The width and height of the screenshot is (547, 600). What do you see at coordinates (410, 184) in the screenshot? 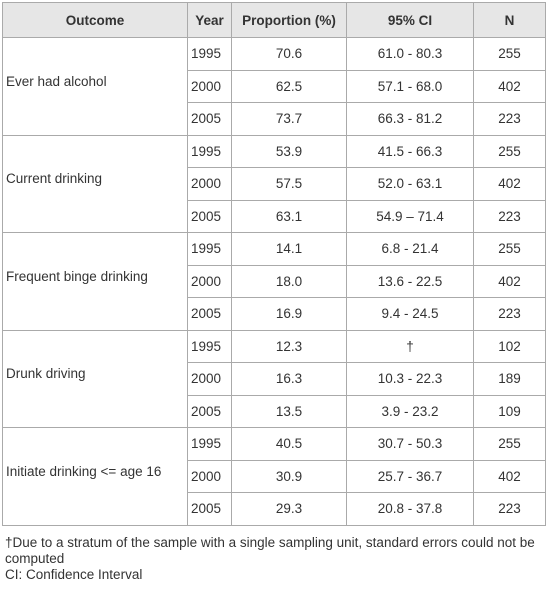
I see `ci-cell: 52.0 - 63.1` at bounding box center [410, 184].